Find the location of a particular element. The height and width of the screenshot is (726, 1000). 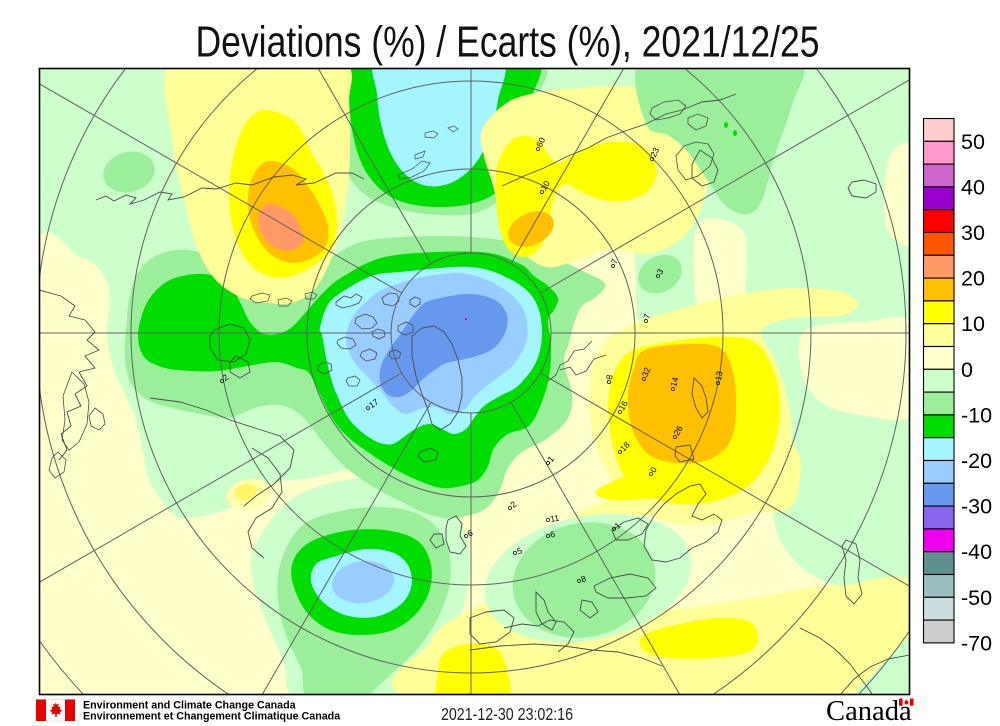

svg-text: 40 is located at coordinates (973, 187).